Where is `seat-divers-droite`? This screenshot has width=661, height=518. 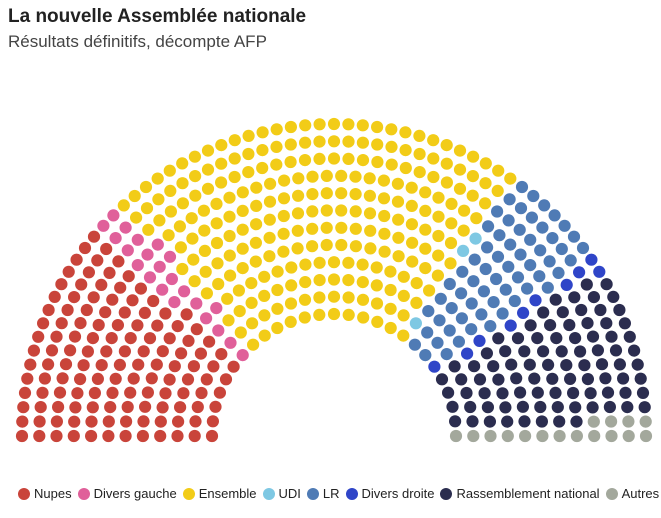
seat-divers-droite is located at coordinates (599, 271).